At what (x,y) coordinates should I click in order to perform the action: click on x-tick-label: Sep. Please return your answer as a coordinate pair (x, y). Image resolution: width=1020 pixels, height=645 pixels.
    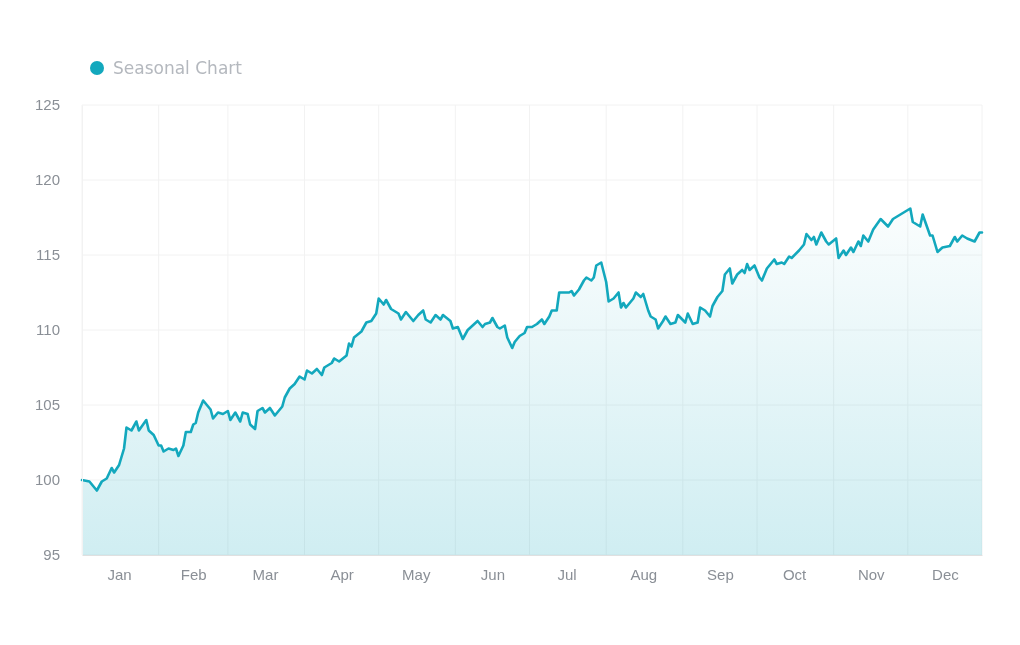
    Looking at the image, I should click on (720, 574).